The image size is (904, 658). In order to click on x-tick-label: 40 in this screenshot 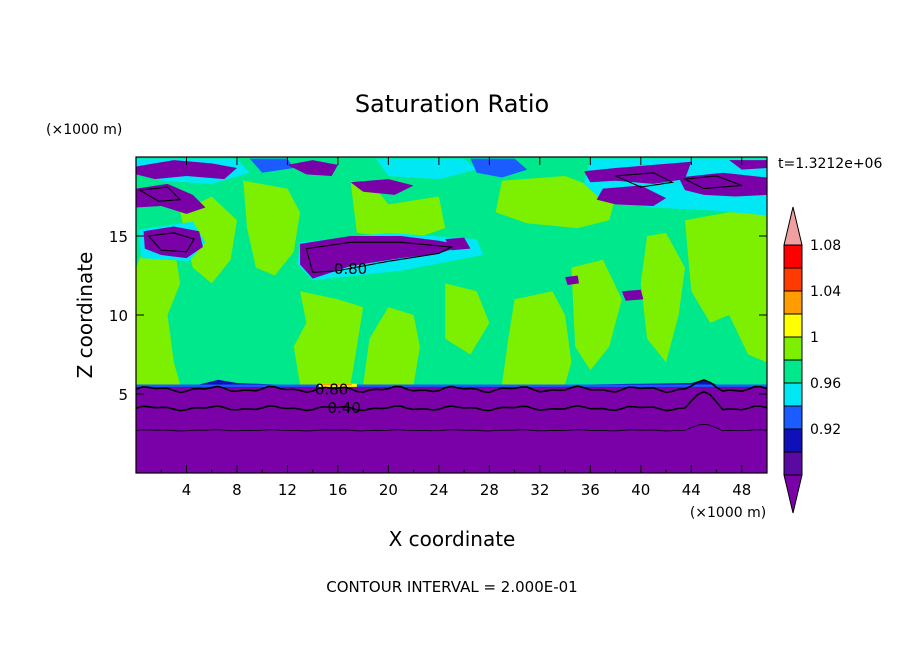, I will do `click(640, 490)`.